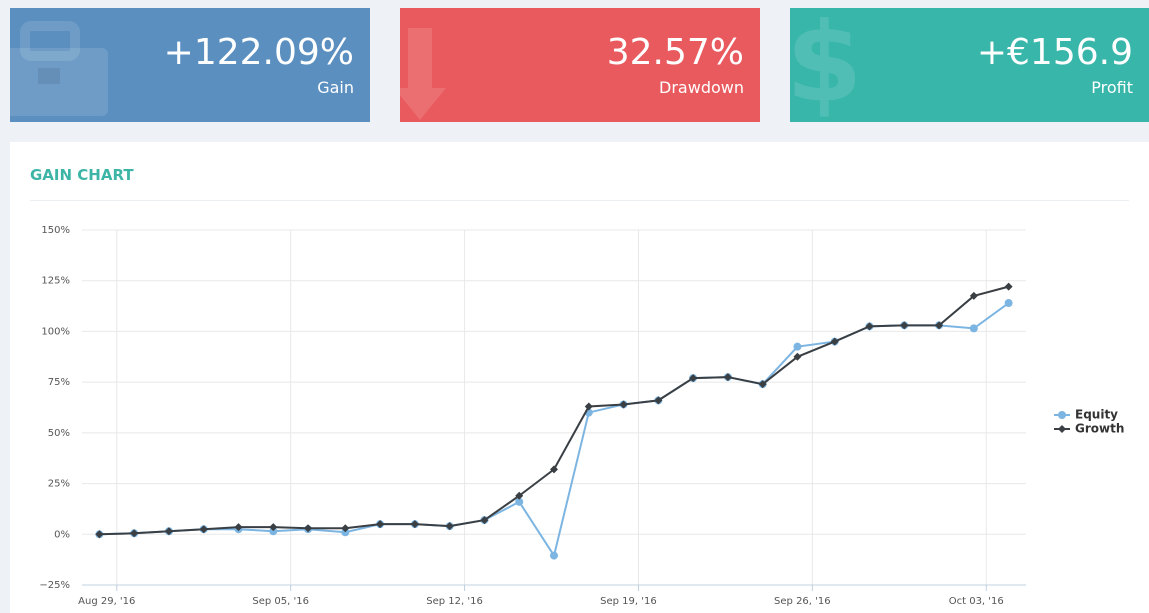 Image resolution: width=1149 pixels, height=613 pixels. What do you see at coordinates (579, 200) in the screenshot?
I see `divider` at bounding box center [579, 200].